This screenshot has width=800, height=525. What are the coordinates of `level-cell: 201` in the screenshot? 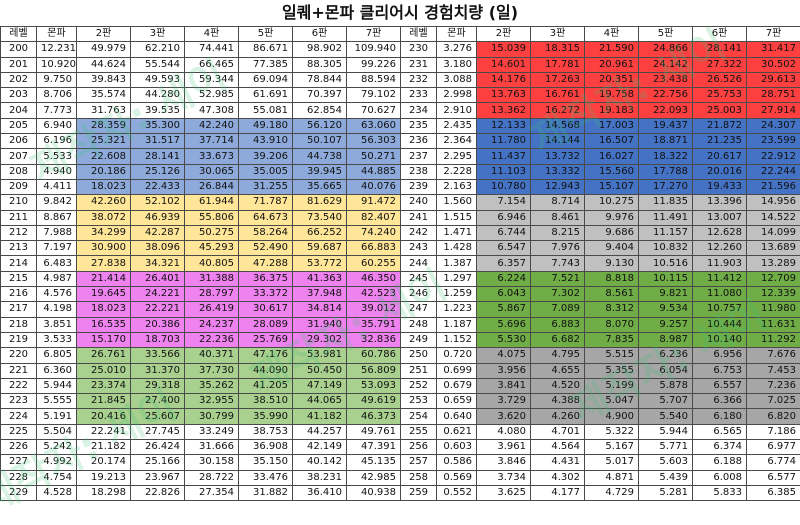 It's located at (19, 64).